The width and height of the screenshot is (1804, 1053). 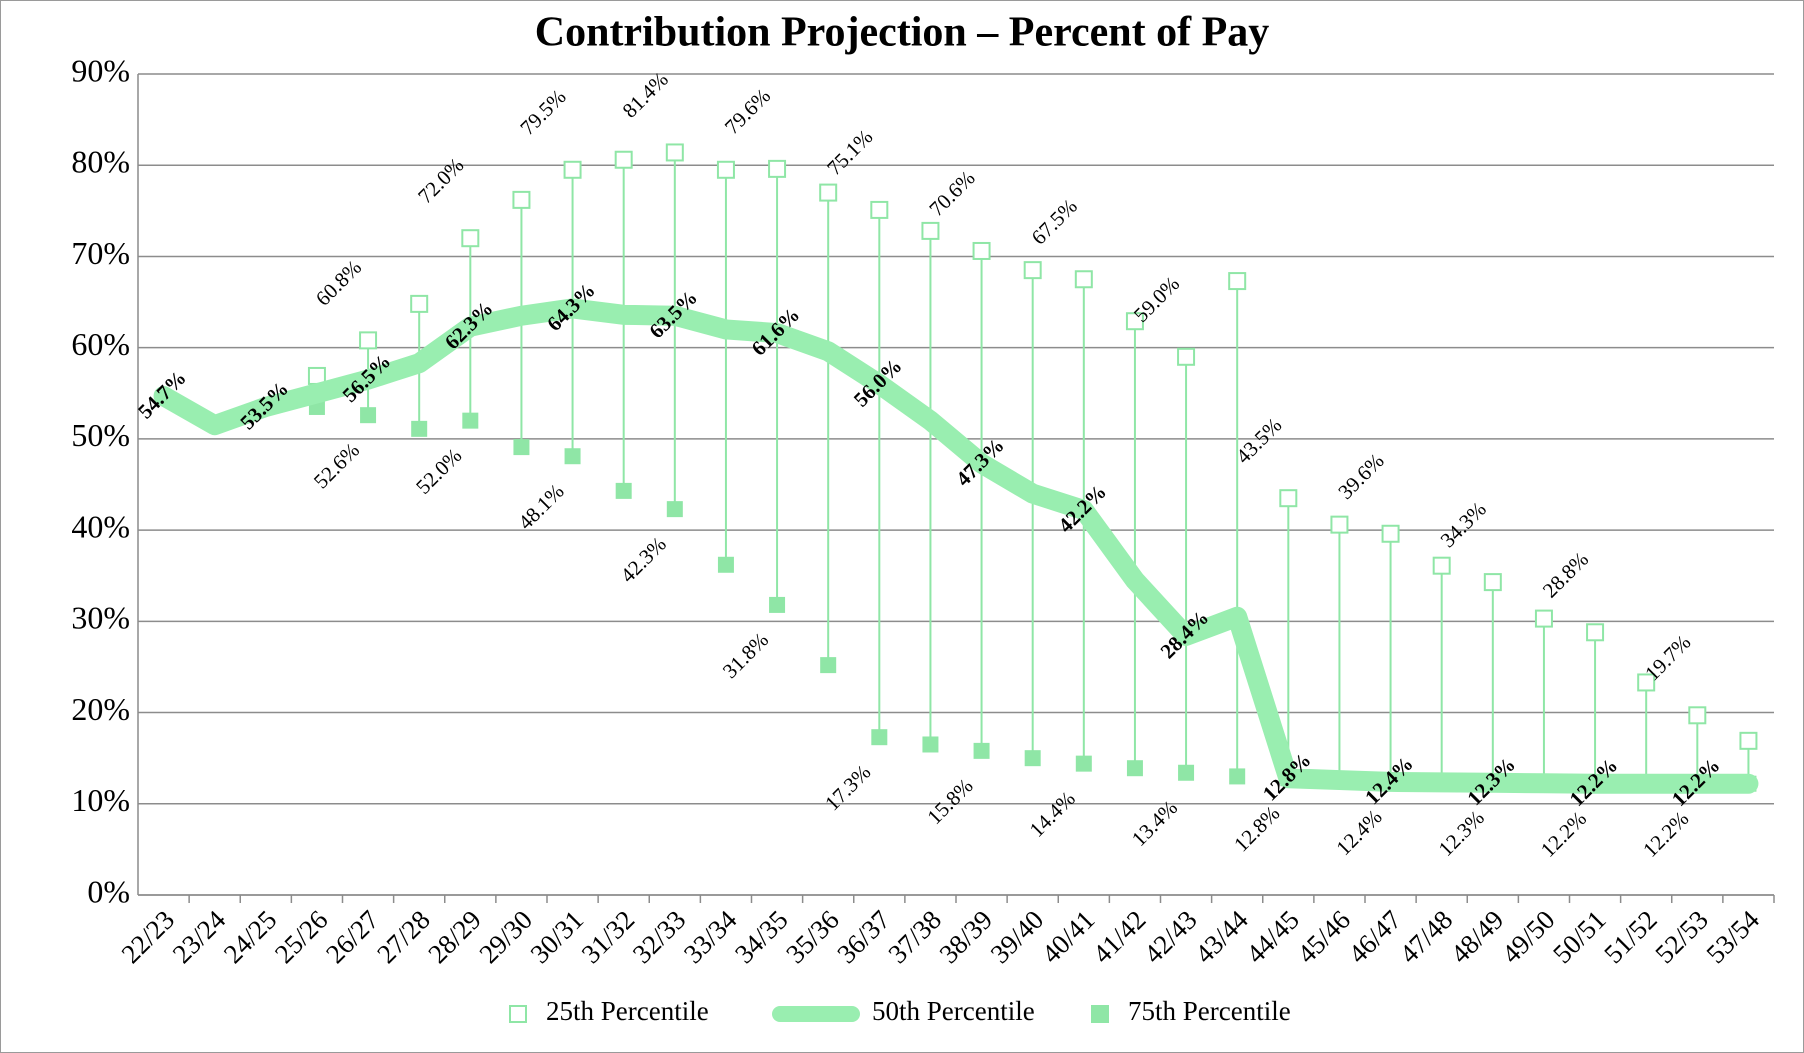 What do you see at coordinates (100, 435) in the screenshot?
I see `y-tick-label: 50%` at bounding box center [100, 435].